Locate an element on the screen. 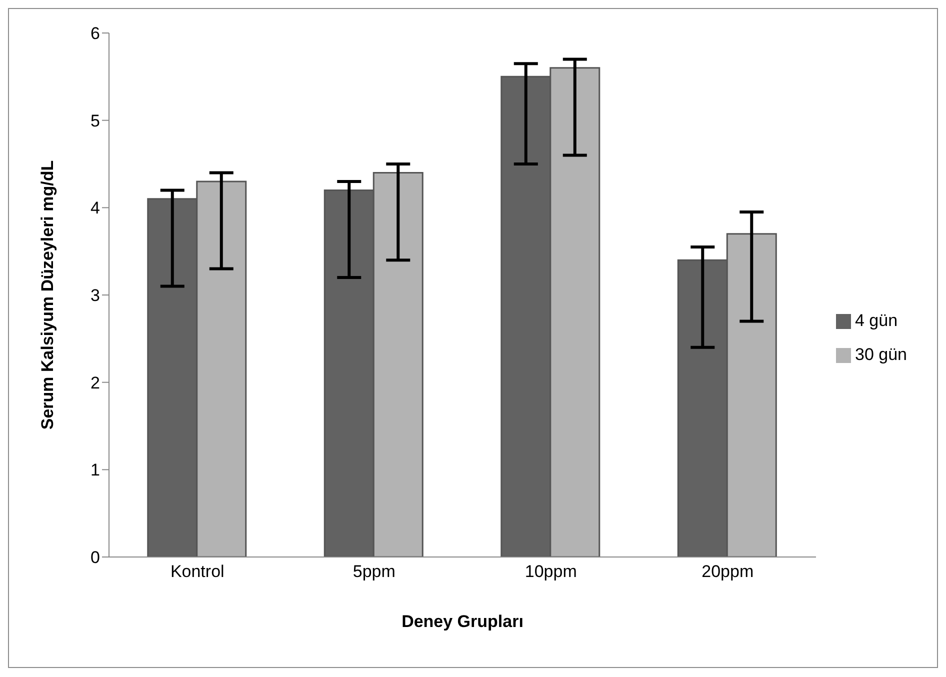  y-axis-title: Serum Kalsiyum Düzeyleri mg/dL is located at coordinates (48, 295).